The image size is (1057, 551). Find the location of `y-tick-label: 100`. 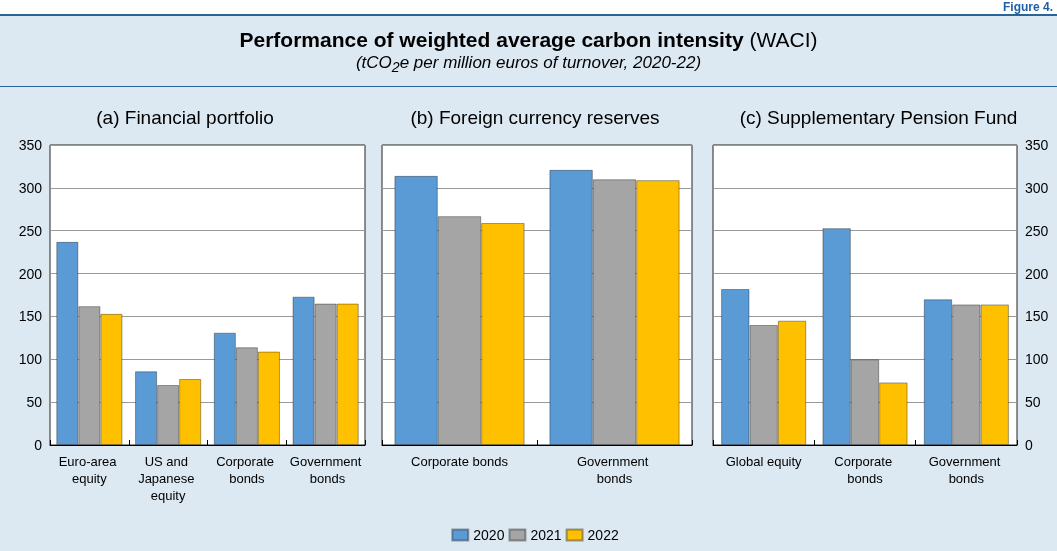

y-tick-label: 100 is located at coordinates (30, 359).